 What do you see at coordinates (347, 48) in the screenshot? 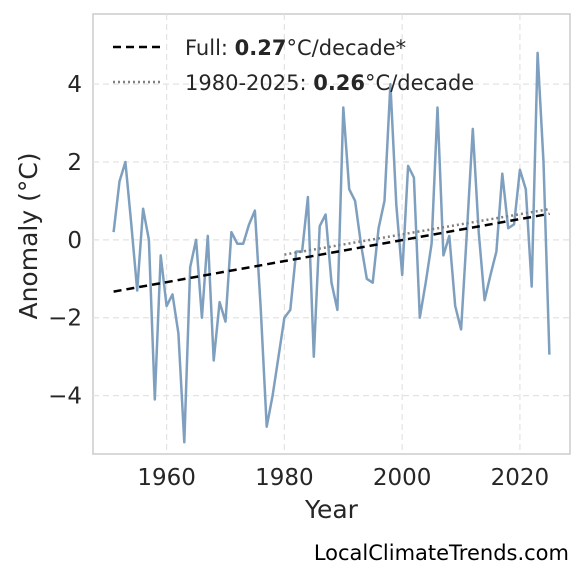
I see `legend-full-suffix: °C/decade*` at bounding box center [347, 48].